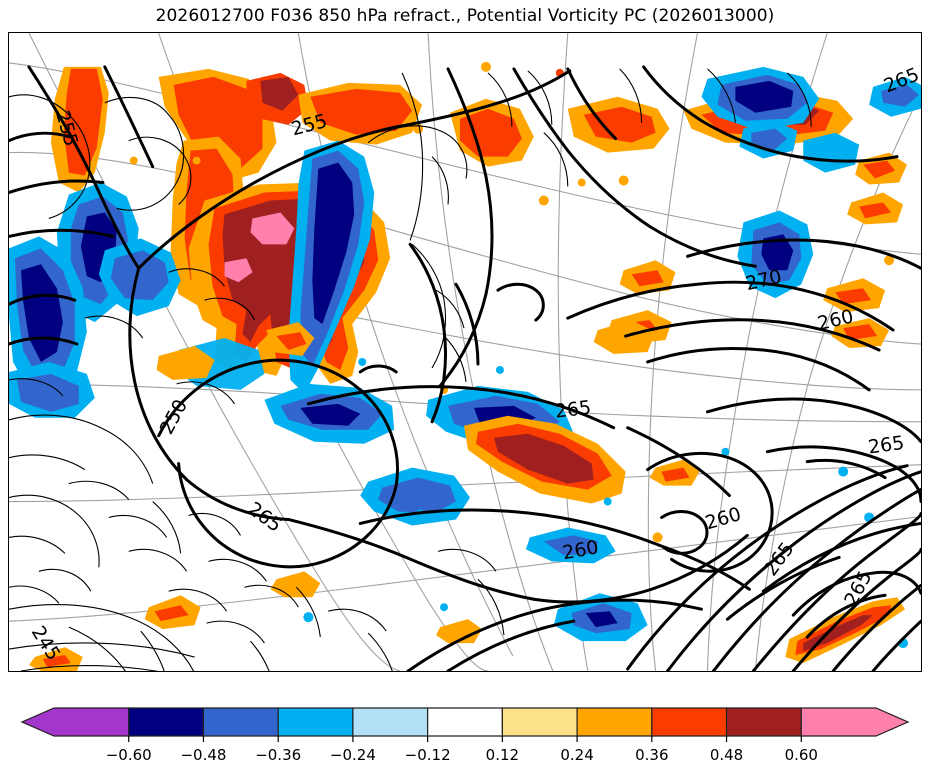 The height and width of the screenshot is (762, 930). I want to click on colorbar-tick-label: 0.60, so click(801, 754).